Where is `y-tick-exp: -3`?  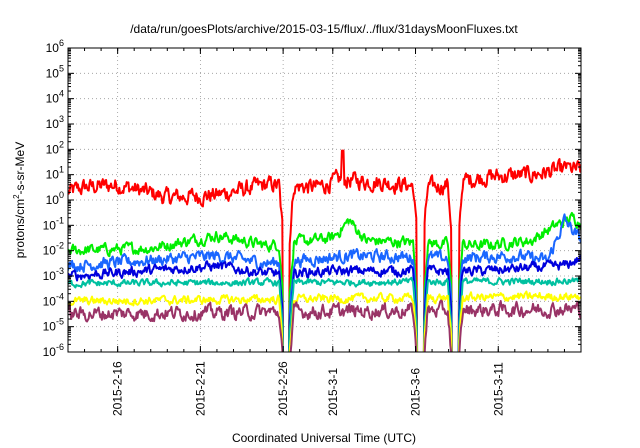 y-tick-exp: -3 is located at coordinates (60, 271).